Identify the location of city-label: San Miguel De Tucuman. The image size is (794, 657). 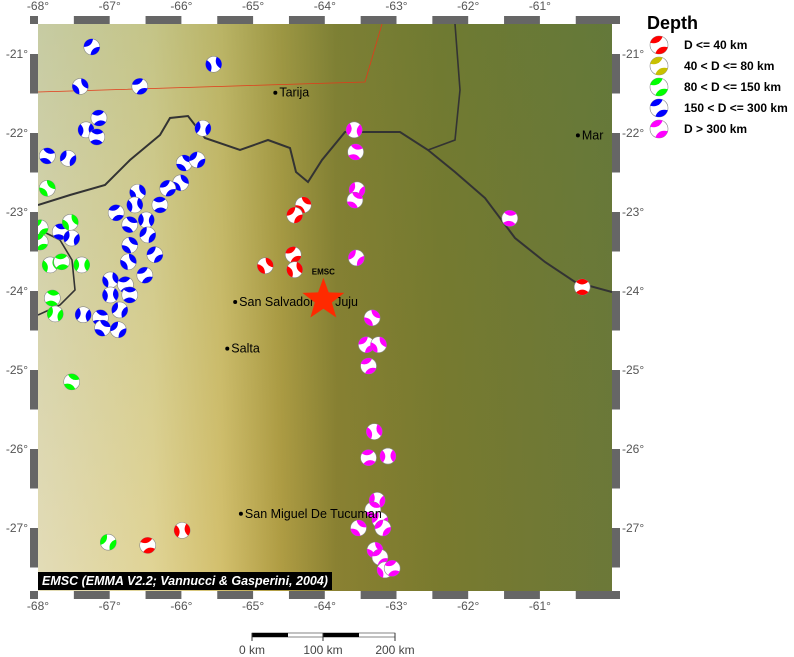
(313, 514).